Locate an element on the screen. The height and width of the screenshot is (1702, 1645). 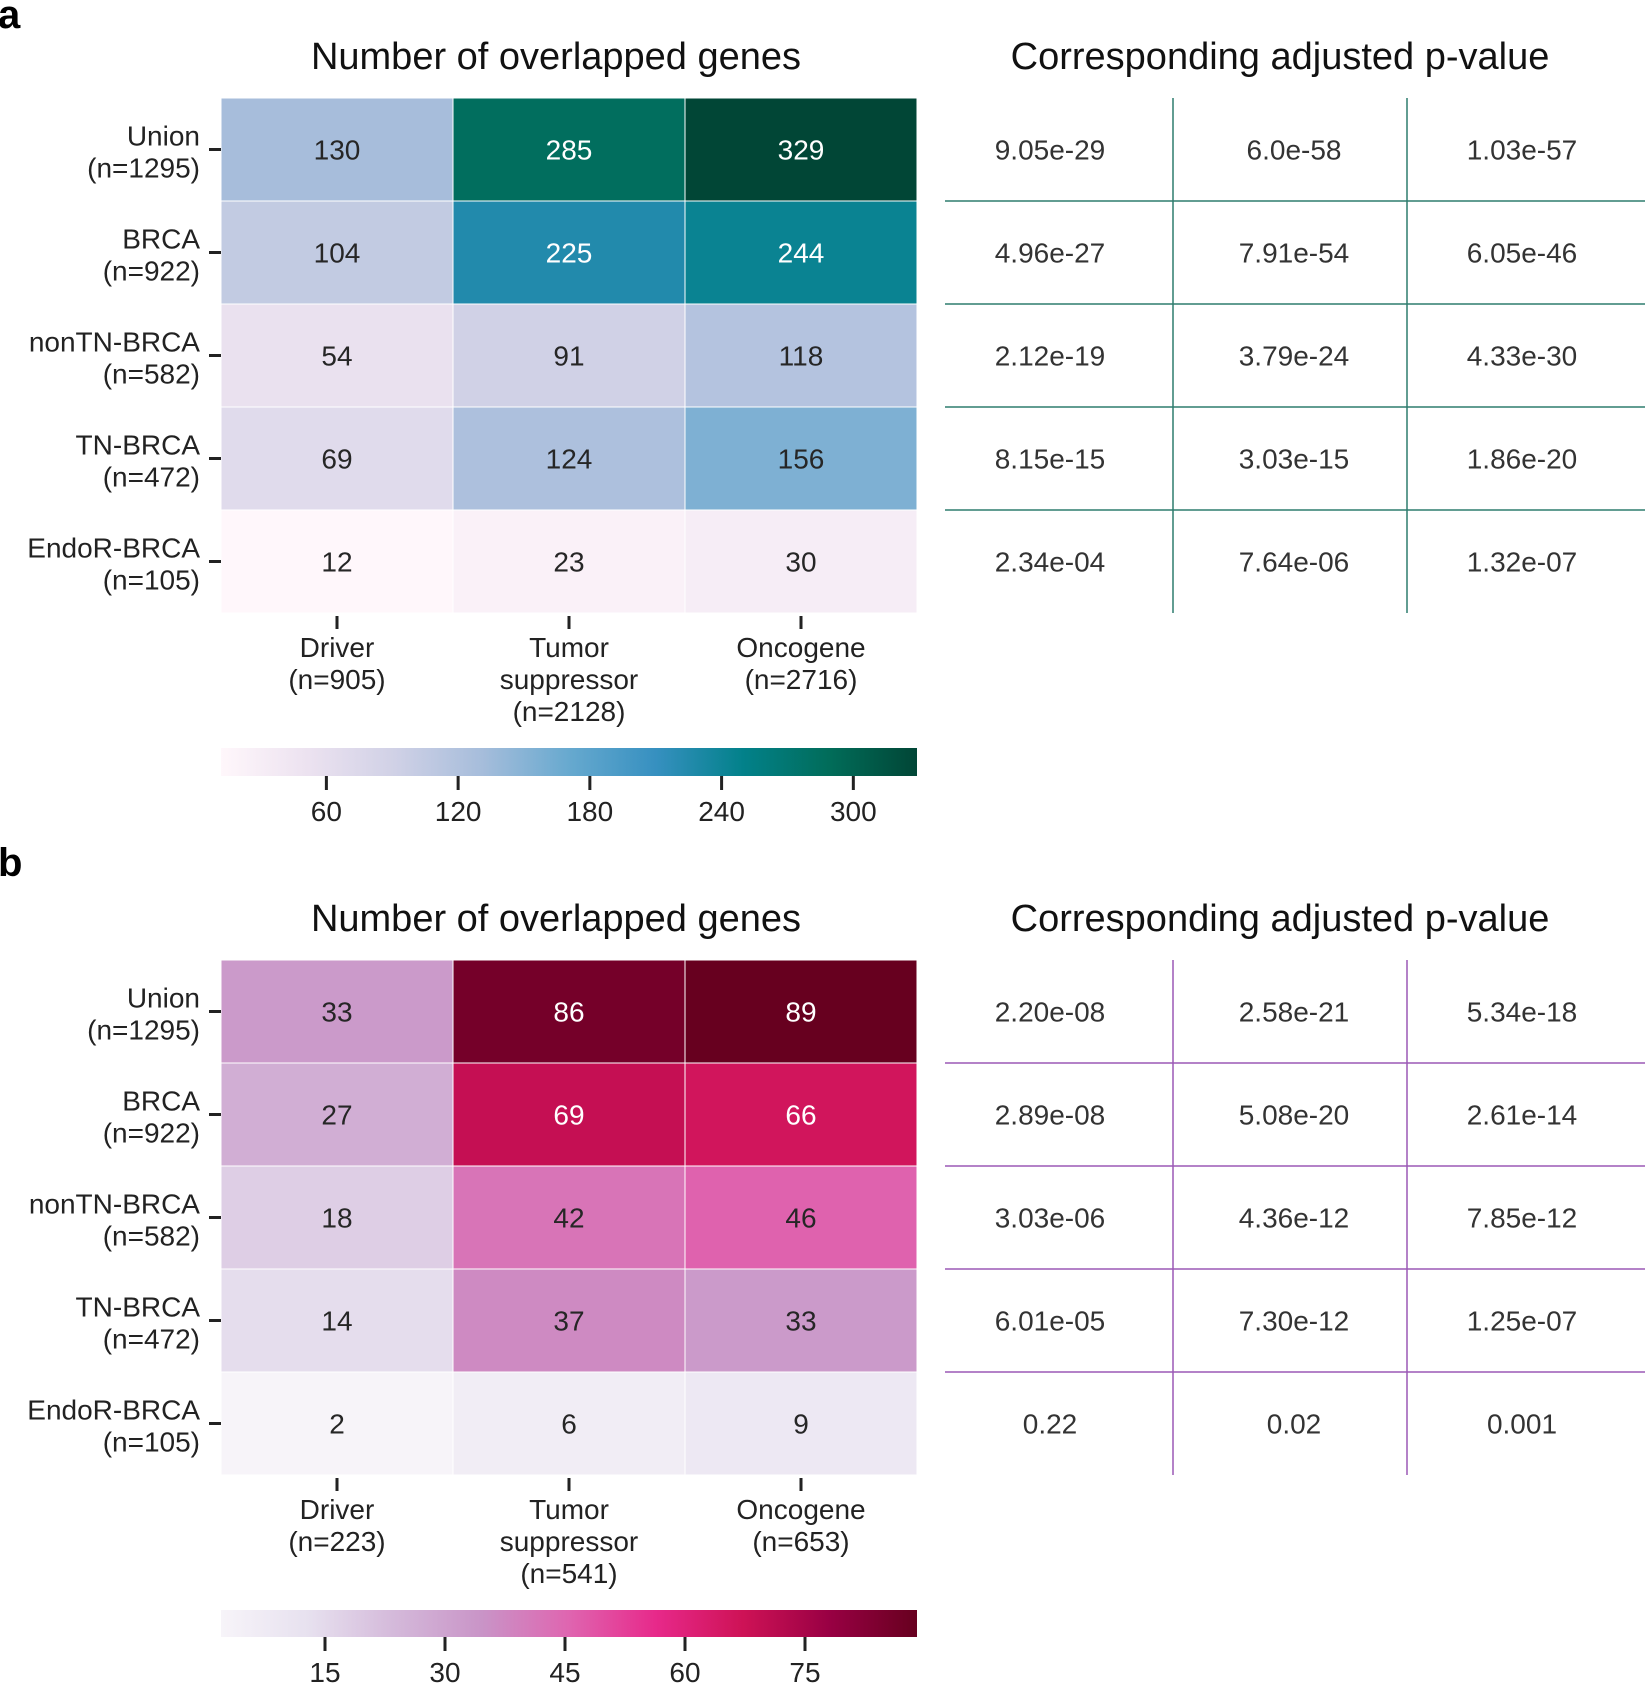
cell-value-label: 46 is located at coordinates (800, 1218).